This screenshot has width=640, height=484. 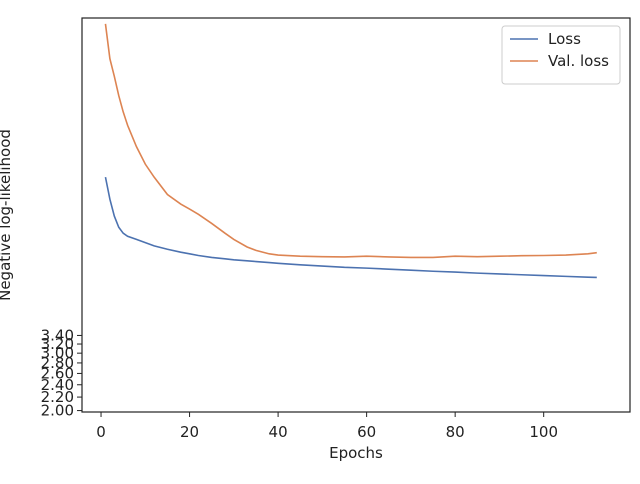 What do you see at coordinates (57, 411) in the screenshot?
I see `y-tick-label: 2.00` at bounding box center [57, 411].